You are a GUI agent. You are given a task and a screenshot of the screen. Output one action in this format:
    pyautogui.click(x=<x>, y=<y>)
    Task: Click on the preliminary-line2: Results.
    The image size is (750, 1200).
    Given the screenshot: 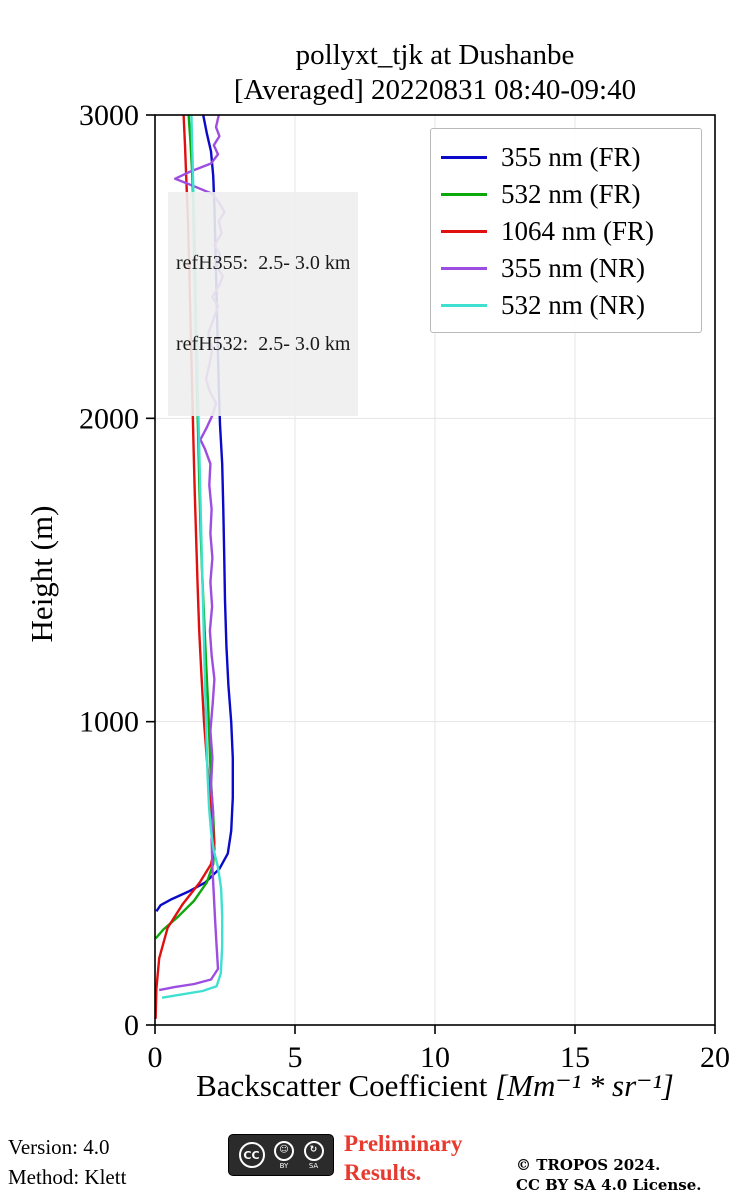 What is the action you would take?
    pyautogui.click(x=383, y=1172)
    